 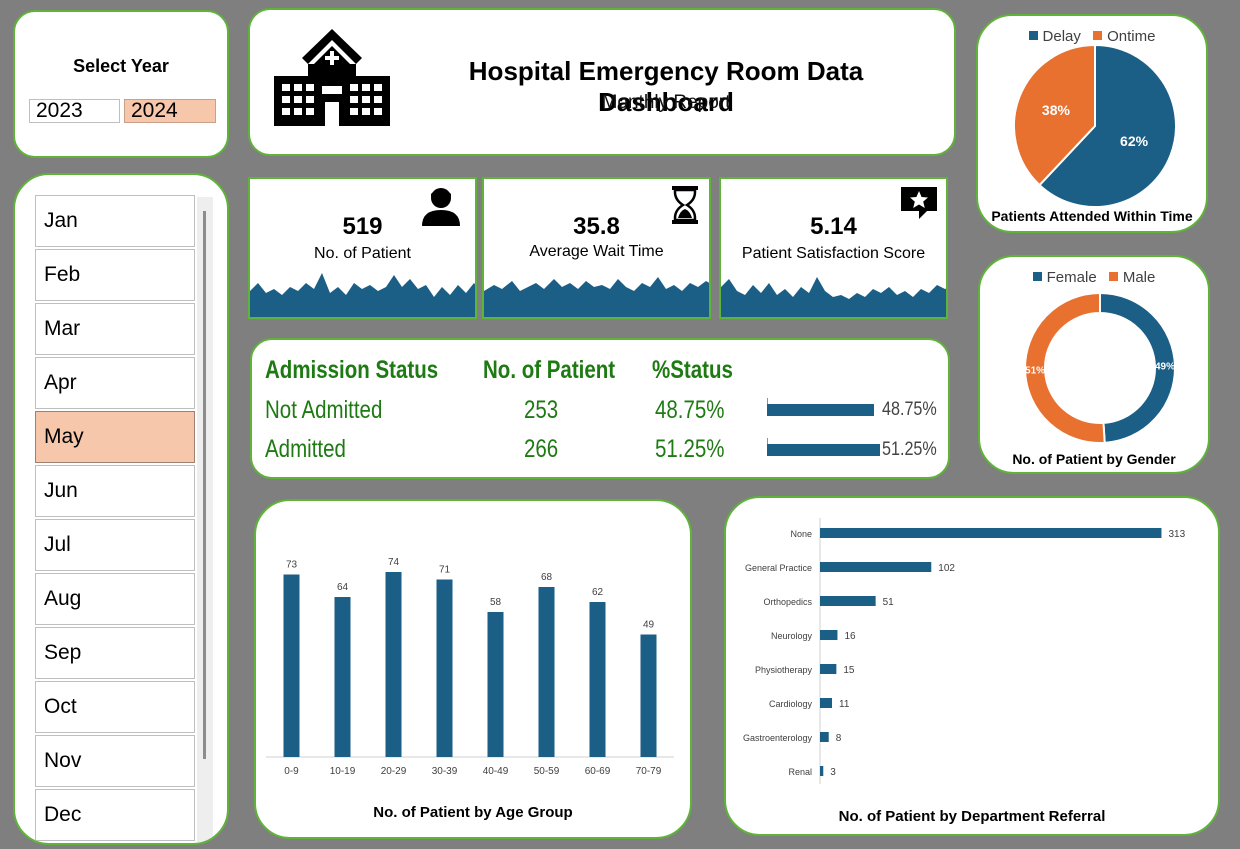 What do you see at coordinates (170, 111) in the screenshot?
I see `year-option-2024: 2024` at bounding box center [170, 111].